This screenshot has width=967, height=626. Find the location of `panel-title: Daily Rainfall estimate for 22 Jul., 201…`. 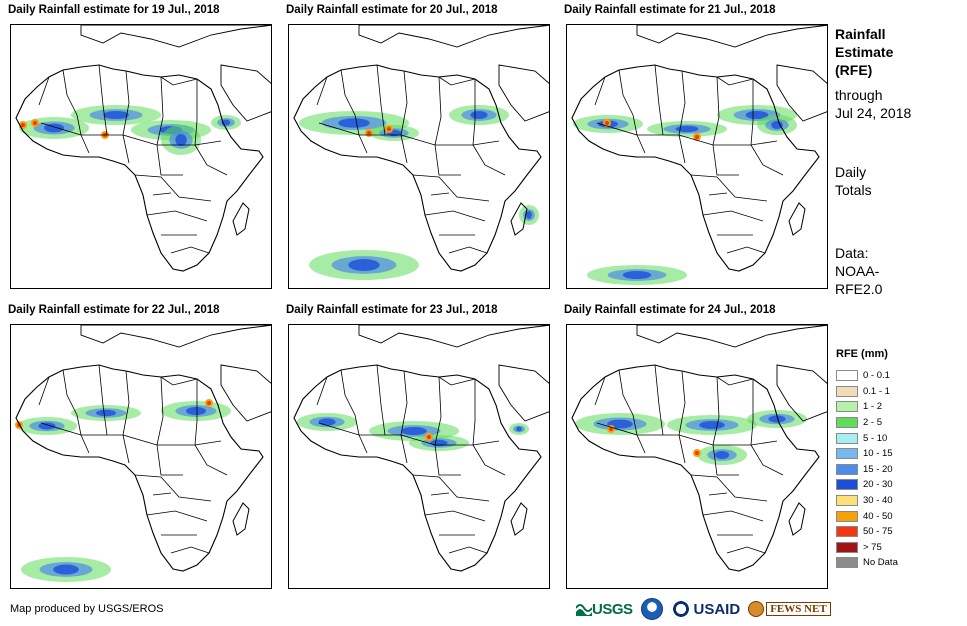

panel-title: Daily Rainfall estimate for 22 Jul., 201… is located at coordinates (114, 310).